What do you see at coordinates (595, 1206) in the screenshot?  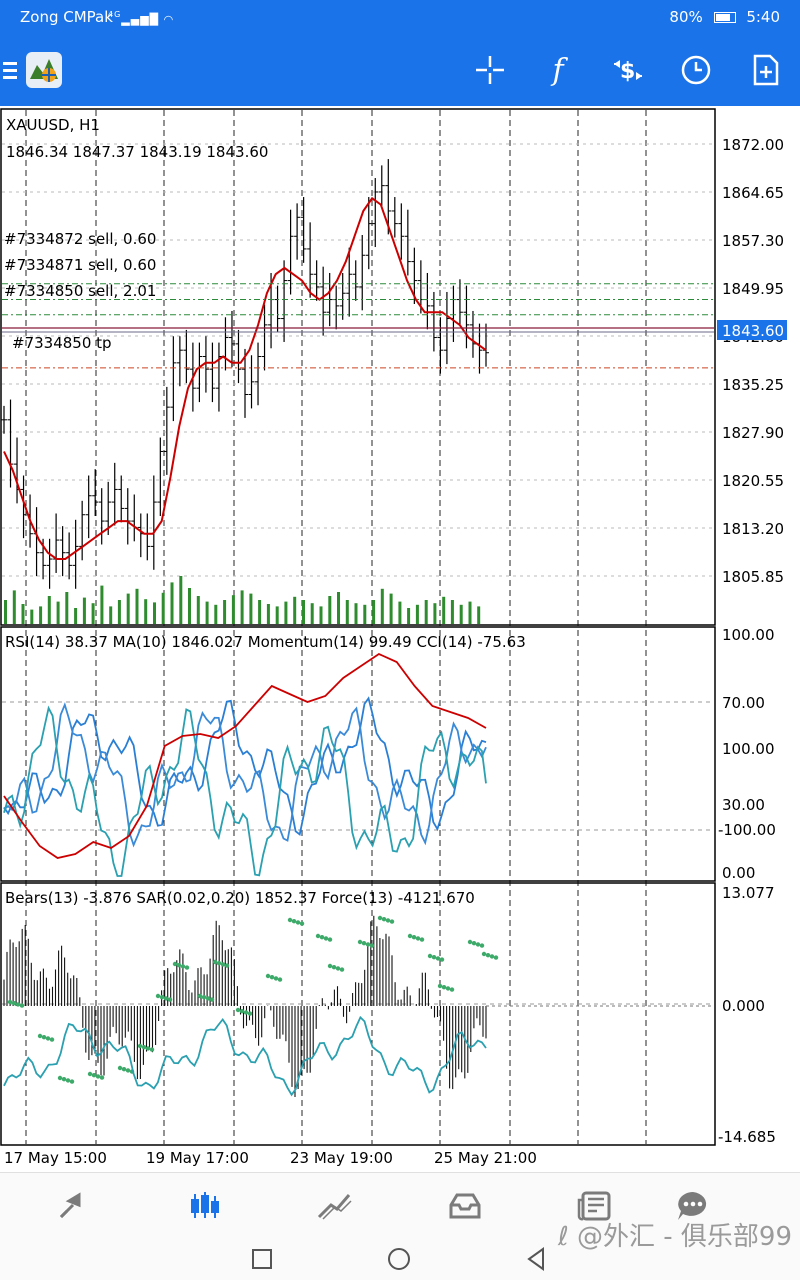 I see `news-icon` at bounding box center [595, 1206].